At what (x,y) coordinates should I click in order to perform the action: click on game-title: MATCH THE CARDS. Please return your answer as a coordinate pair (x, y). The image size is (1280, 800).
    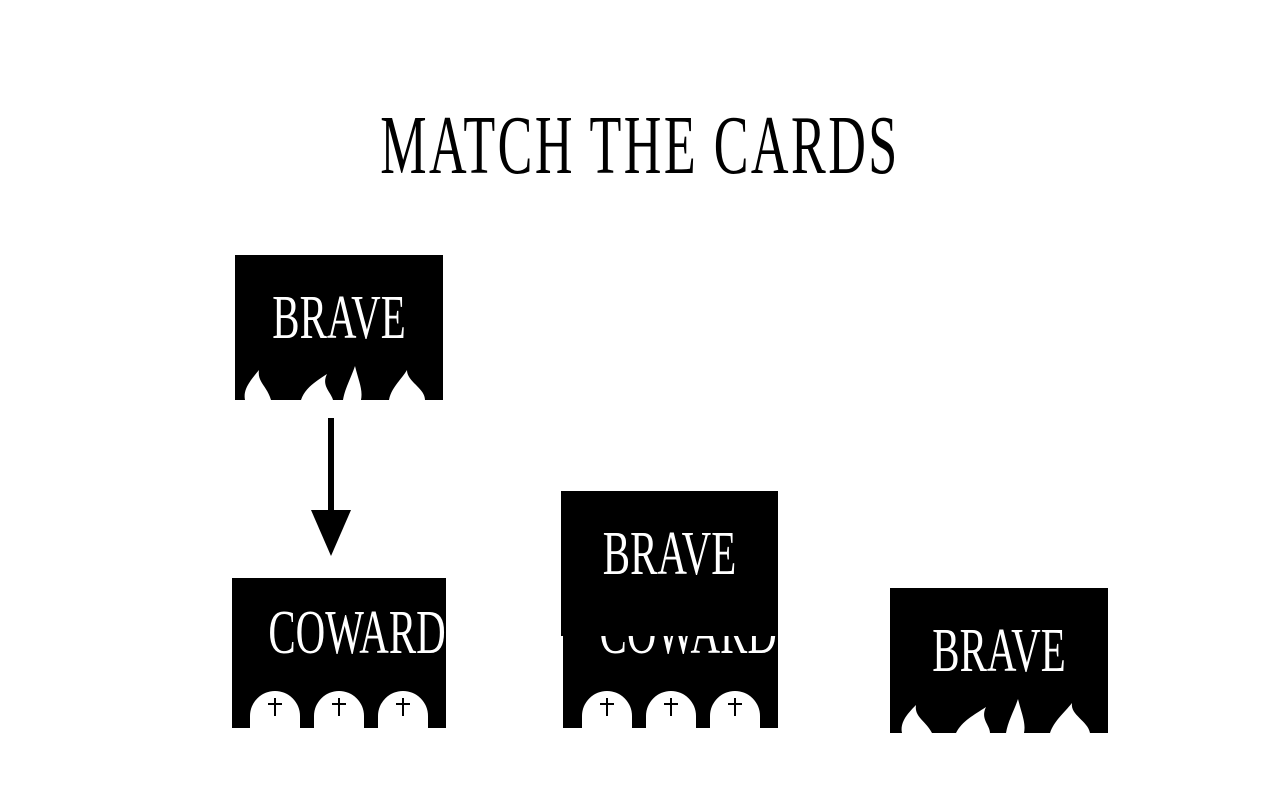
    Looking at the image, I should click on (640, 145).